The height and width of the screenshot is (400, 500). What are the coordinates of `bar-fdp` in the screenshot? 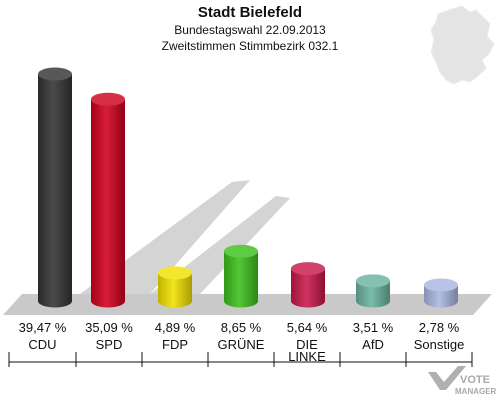 It's located at (175, 290).